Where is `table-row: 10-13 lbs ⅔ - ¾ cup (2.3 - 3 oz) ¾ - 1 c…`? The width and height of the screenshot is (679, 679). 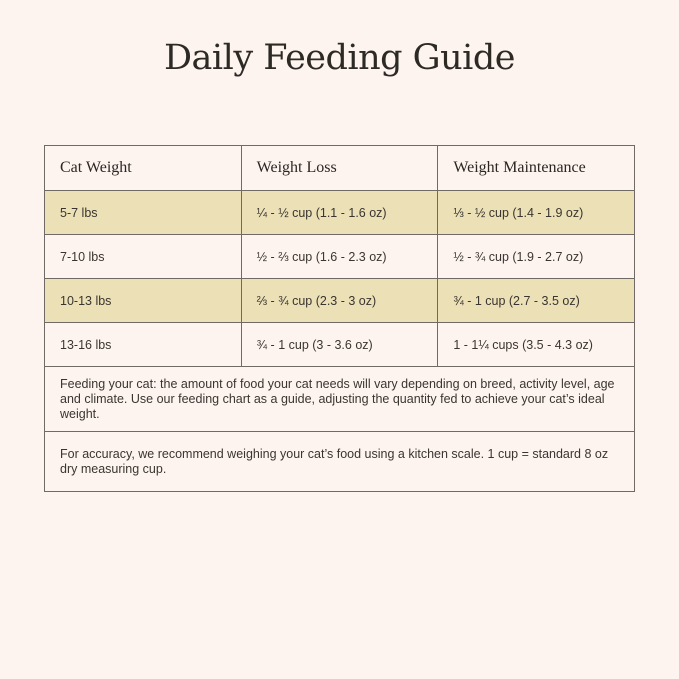
table-row: 10-13 lbs ⅔ - ¾ cup (2.3 - 3 oz) ¾ - 1 c… is located at coordinates (339, 300).